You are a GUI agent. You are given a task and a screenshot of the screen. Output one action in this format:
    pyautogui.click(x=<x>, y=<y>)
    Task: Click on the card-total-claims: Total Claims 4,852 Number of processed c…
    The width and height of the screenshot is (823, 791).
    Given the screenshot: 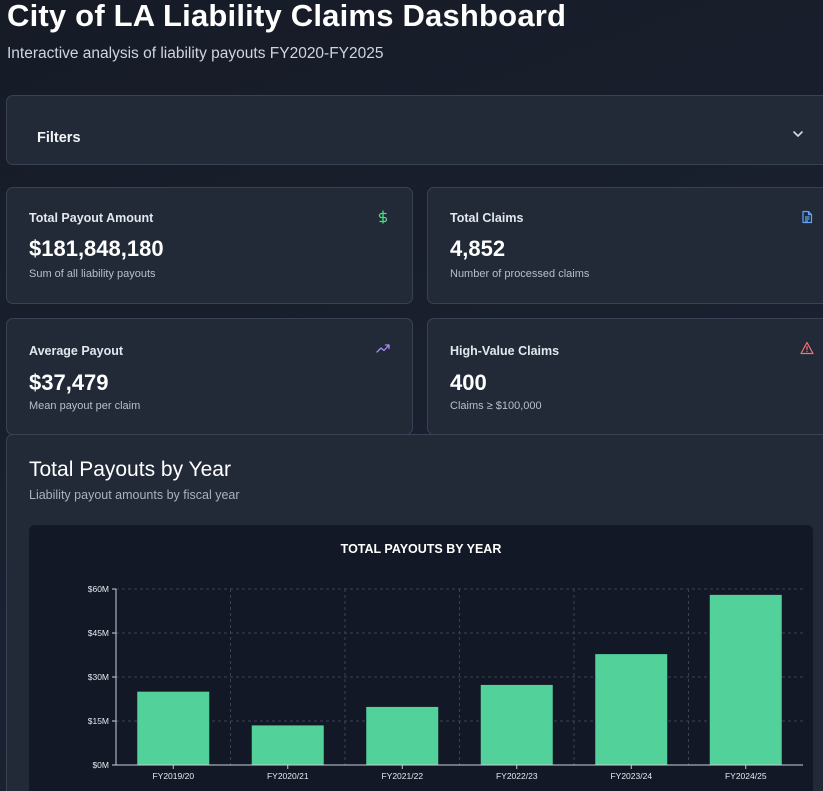 What is the action you would take?
    pyautogui.click(x=625, y=245)
    